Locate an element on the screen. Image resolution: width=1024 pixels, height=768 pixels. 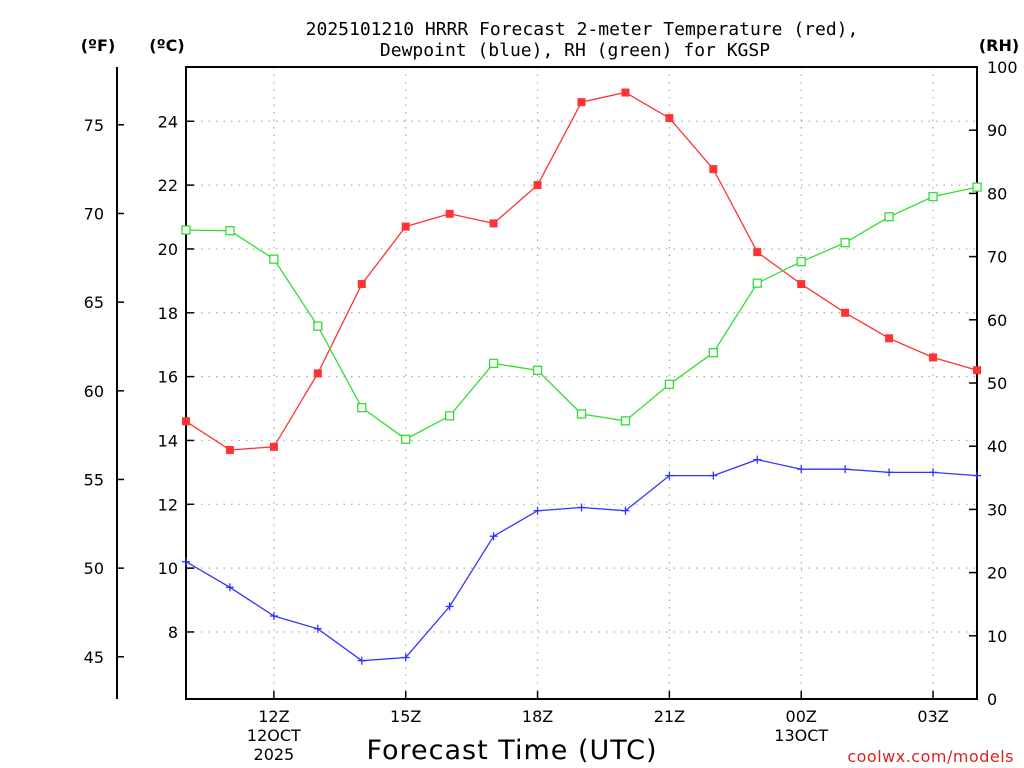
rh-tick-label: 80 is located at coordinates (997, 193).